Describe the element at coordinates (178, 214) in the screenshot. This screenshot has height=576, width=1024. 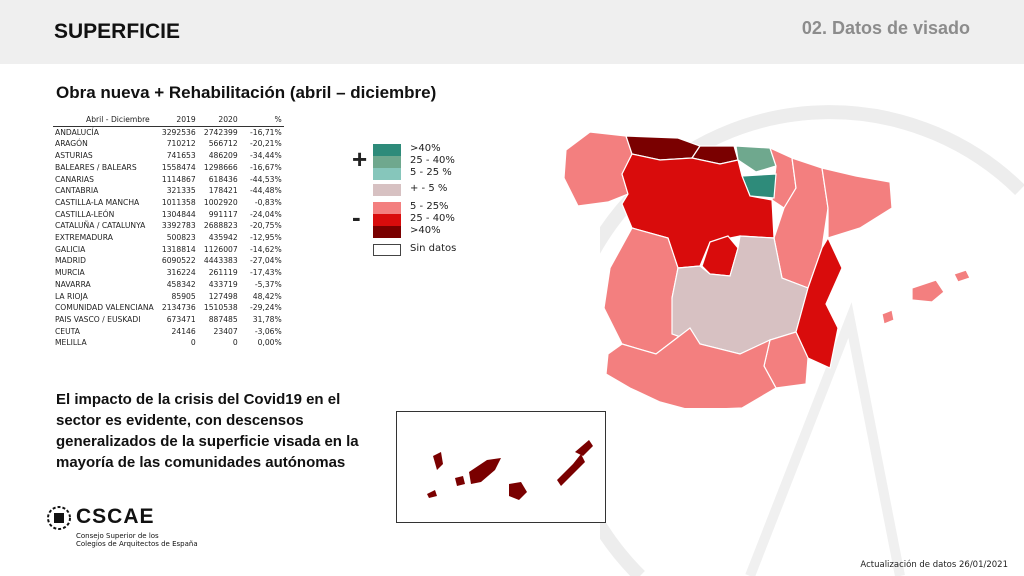
I see `value-2019-cell: 1304844` at that location.